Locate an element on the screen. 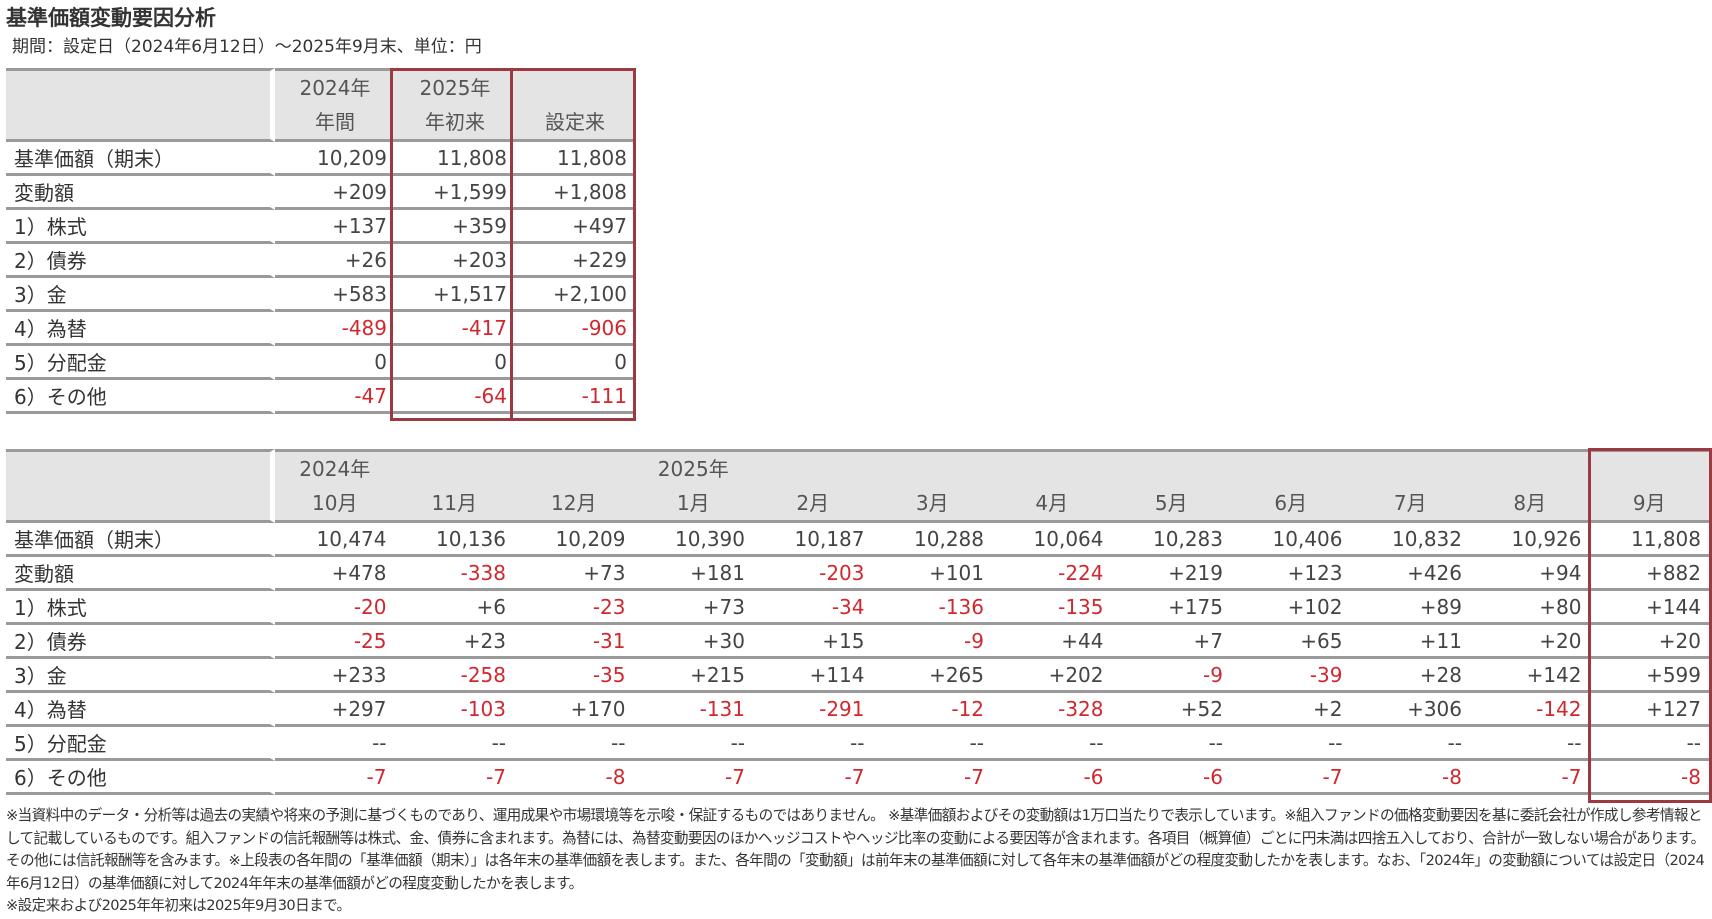  column-header-line2: 設定来 is located at coordinates (575, 122).